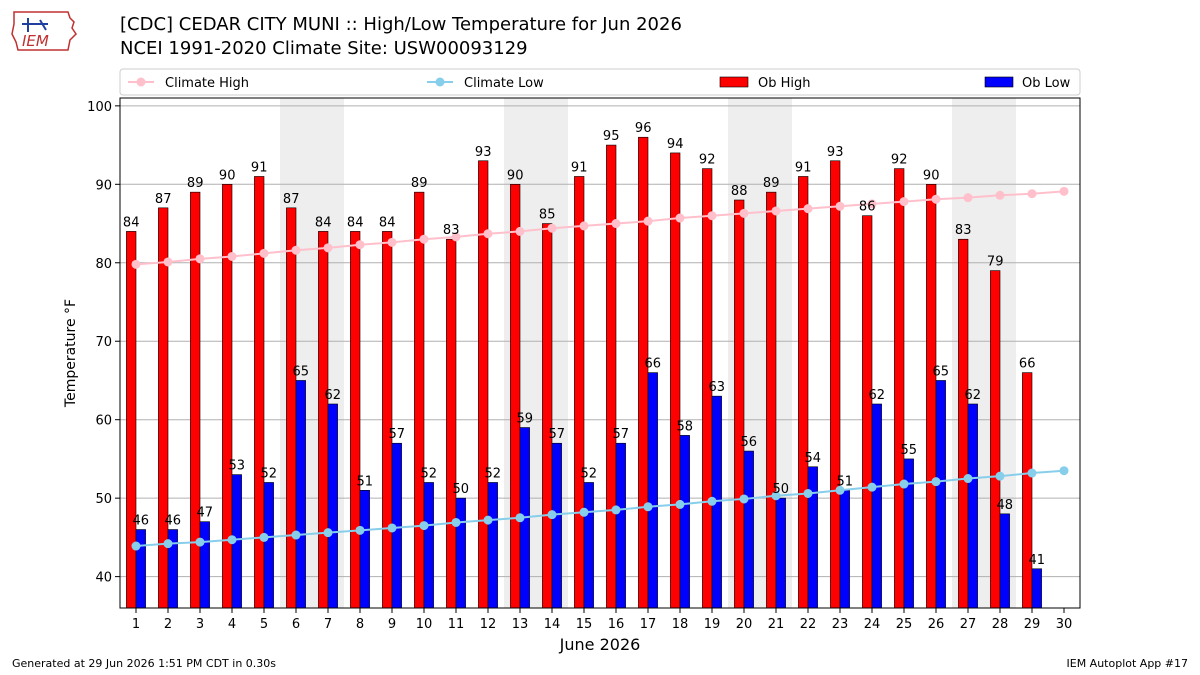  What do you see at coordinates (600, 82) in the screenshot?
I see `legend: Climate High Climate Low Ob High Ob Low` at bounding box center [600, 82].